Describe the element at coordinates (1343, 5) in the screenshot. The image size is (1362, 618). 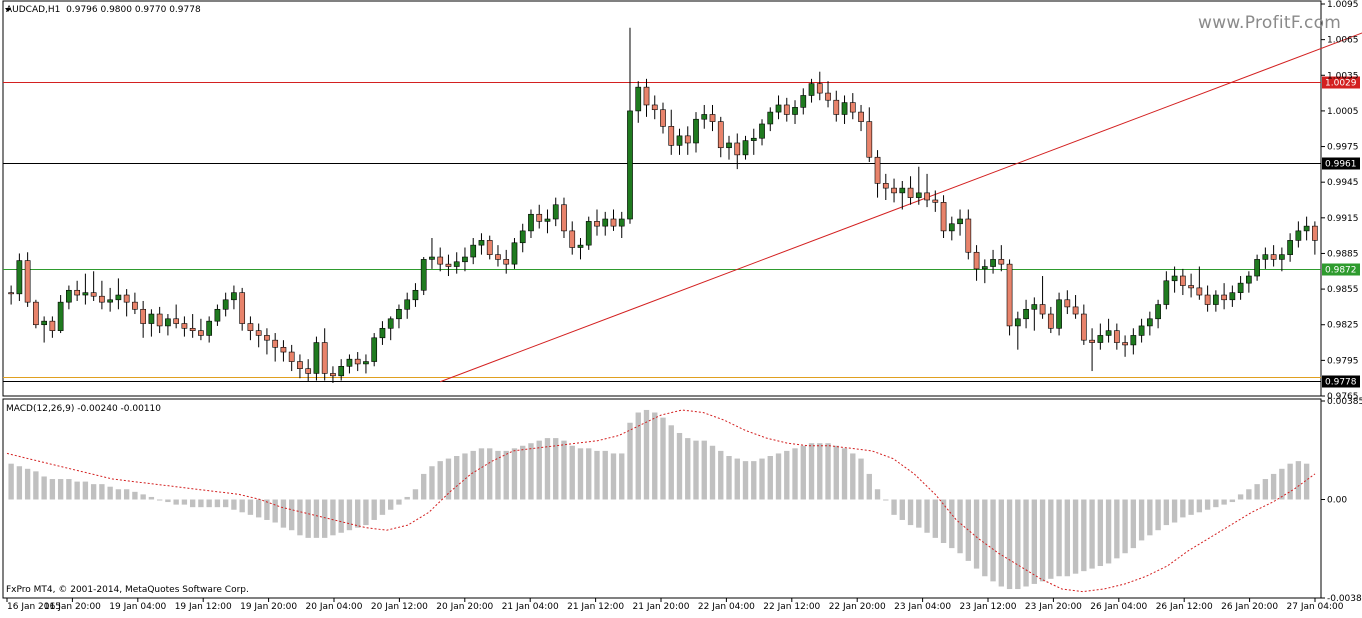
I see `price-tick-label: 1.0095` at that location.